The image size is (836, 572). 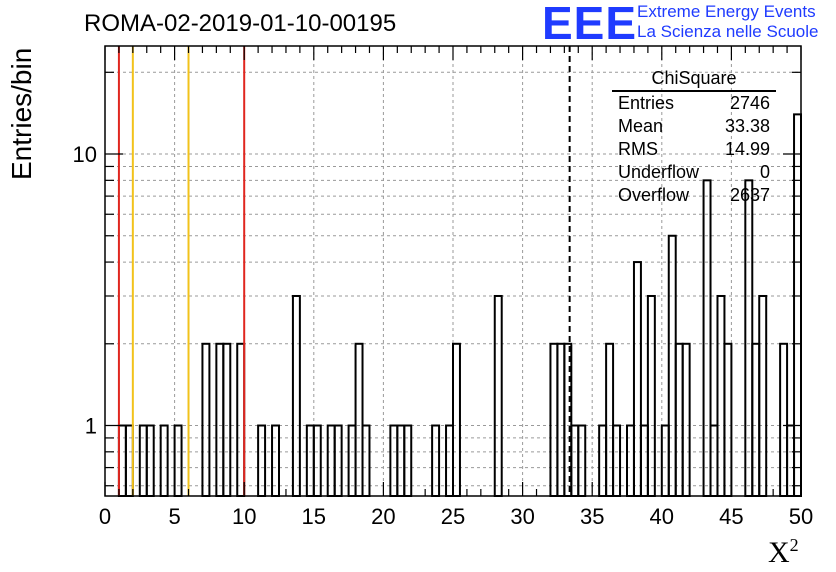 What do you see at coordinates (522, 516) in the screenshot?
I see `x-tick-label: 30` at bounding box center [522, 516].